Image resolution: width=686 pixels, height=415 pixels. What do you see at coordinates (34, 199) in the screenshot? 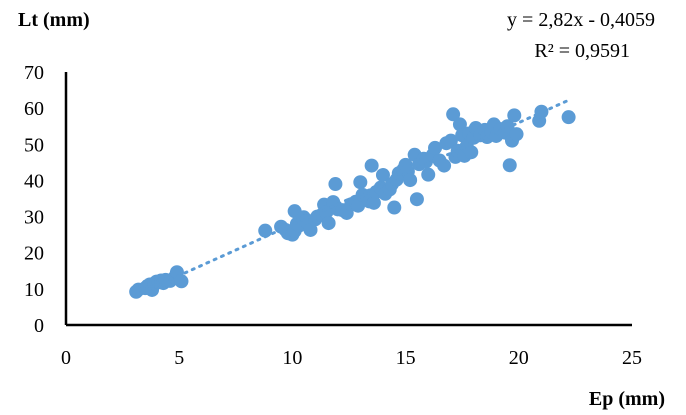
I see `y-tick-labels: 0 10 20 30 40 50 60 70` at bounding box center [34, 199].